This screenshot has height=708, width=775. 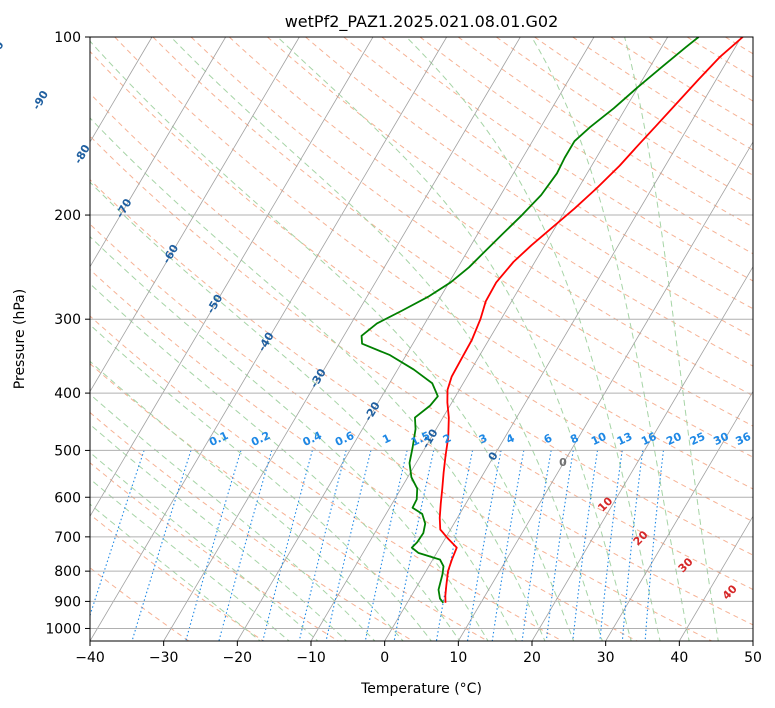 I want to click on moist-adiabat-line, so click(x=233, y=517).